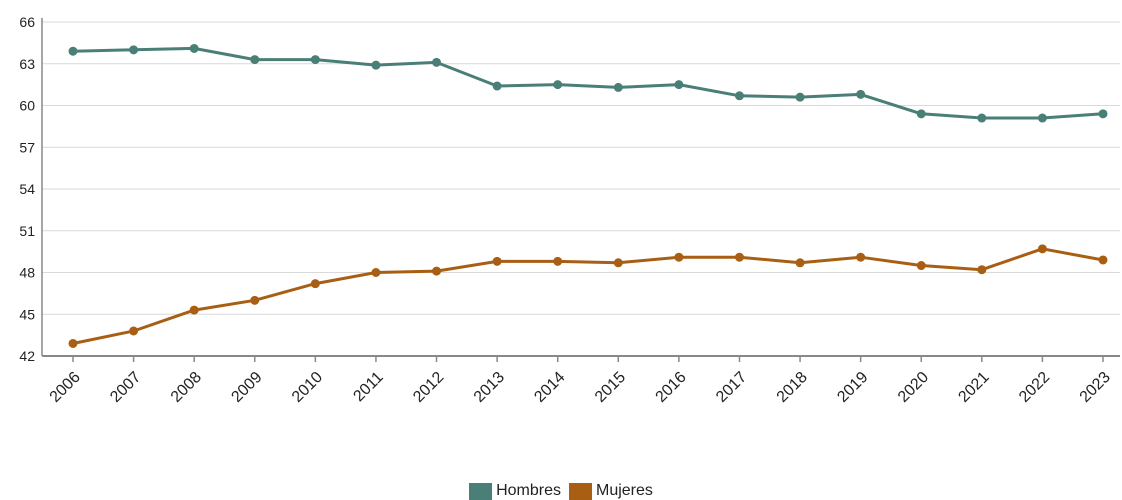  Describe the element at coordinates (480, 491) in the screenshot. I see `legend-swatch-hombres` at that location.